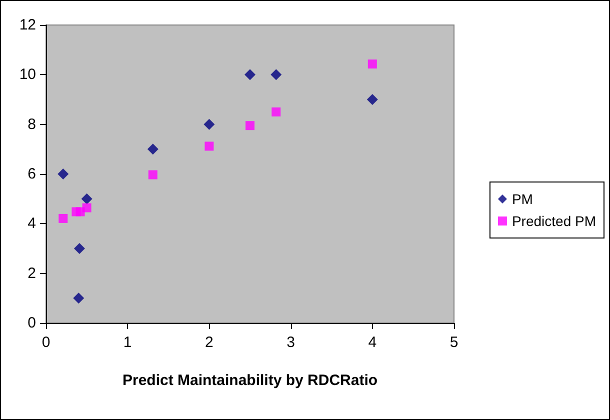 Image resolution: width=610 pixels, height=420 pixels. What do you see at coordinates (32, 223) in the screenshot?
I see `y-tick-label: 4` at bounding box center [32, 223].